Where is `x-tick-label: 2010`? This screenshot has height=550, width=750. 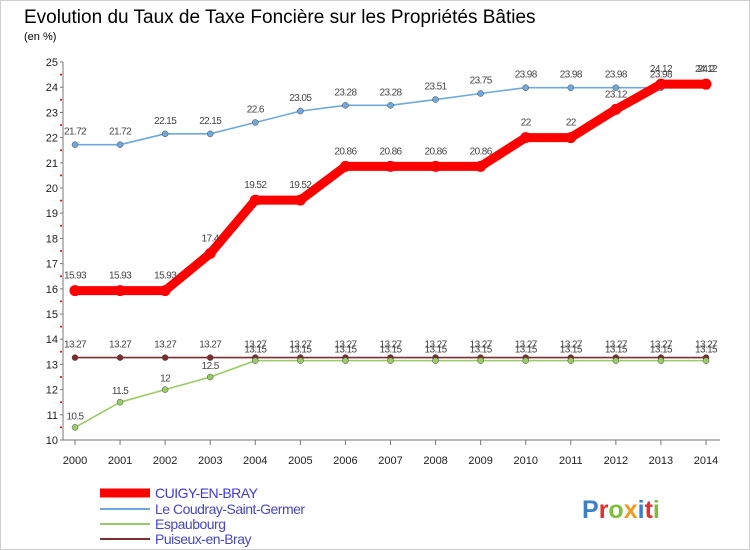 x-tick-label: 2010 is located at coordinates (525, 461).